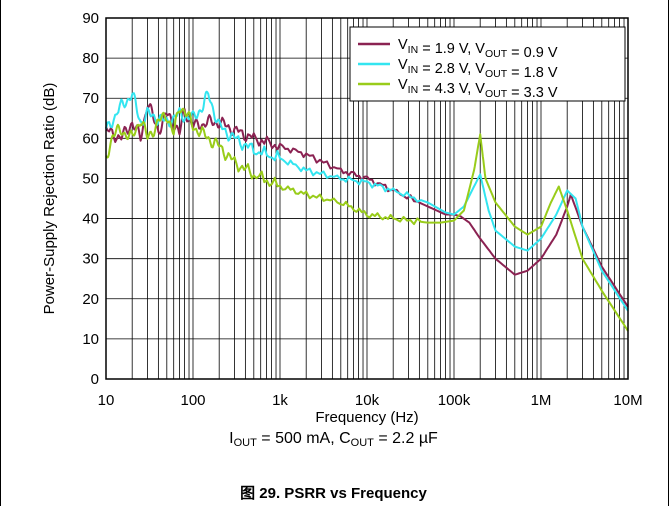  I want to click on figure-caption: 图 29. PSRR vs Frequency, so click(333, 493).